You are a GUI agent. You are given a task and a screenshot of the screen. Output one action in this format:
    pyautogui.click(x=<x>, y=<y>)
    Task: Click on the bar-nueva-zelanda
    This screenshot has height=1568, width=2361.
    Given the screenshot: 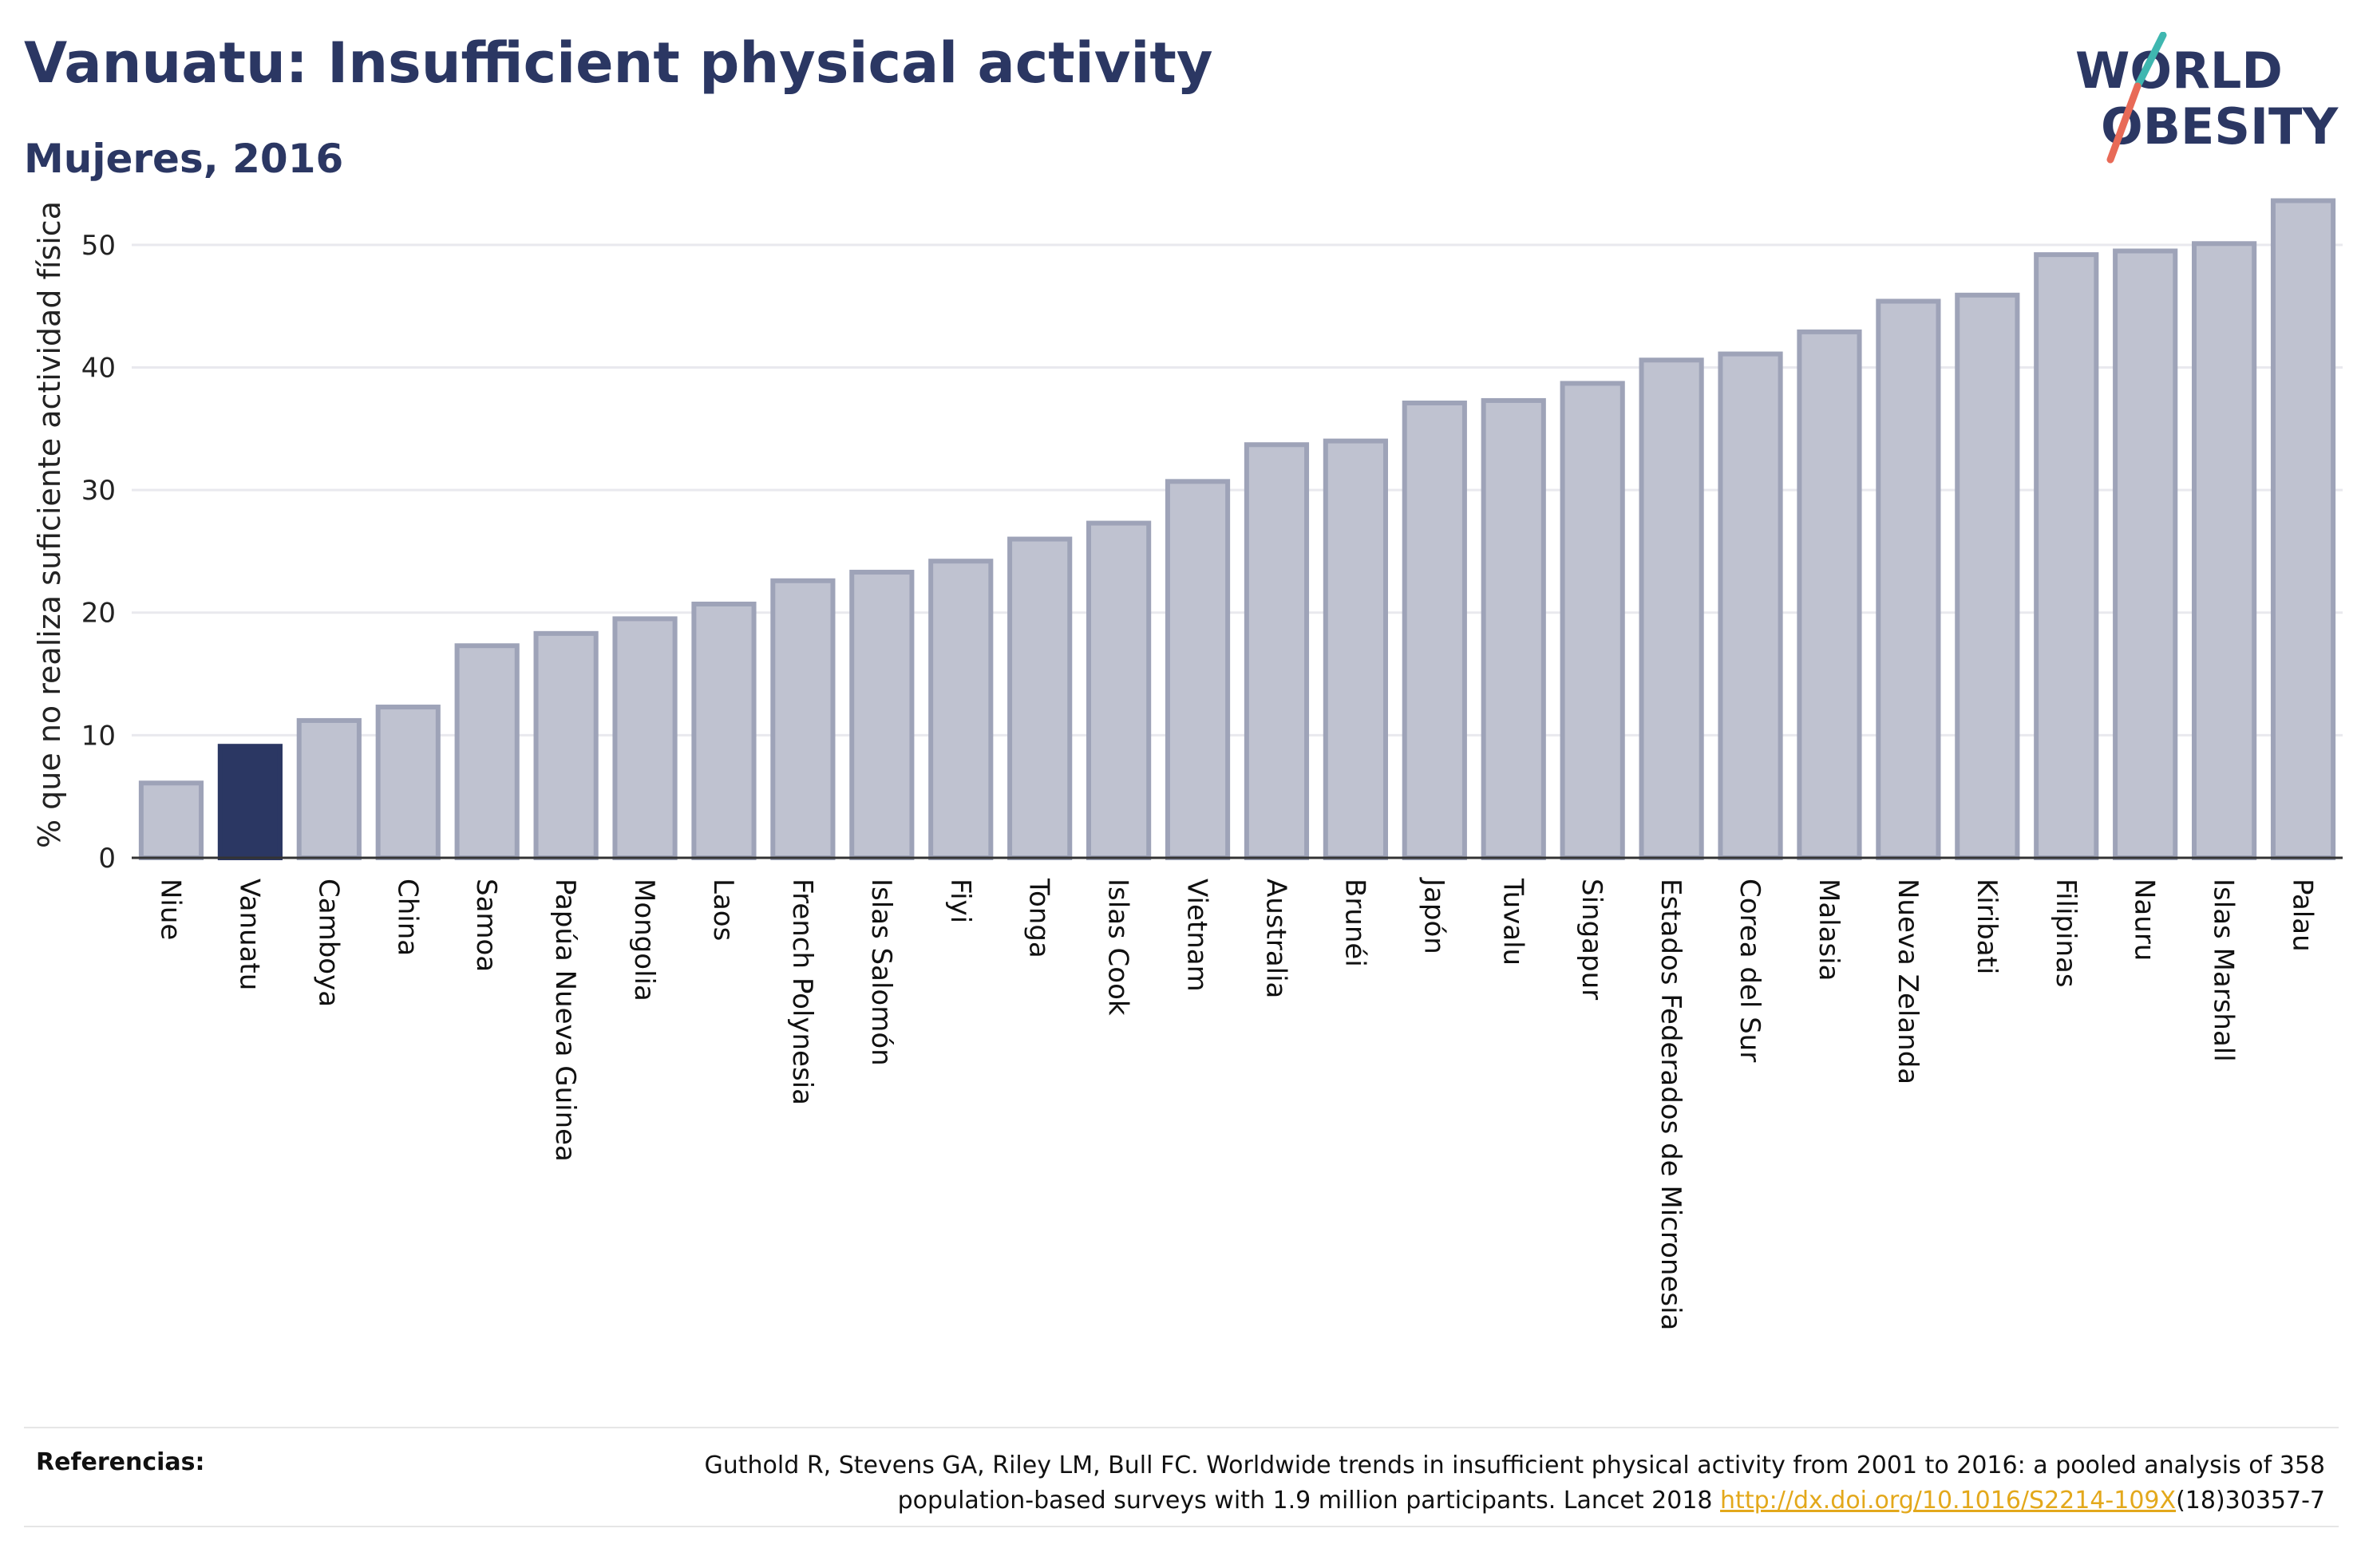 What is the action you would take?
    pyautogui.click(x=1908, y=579)
    